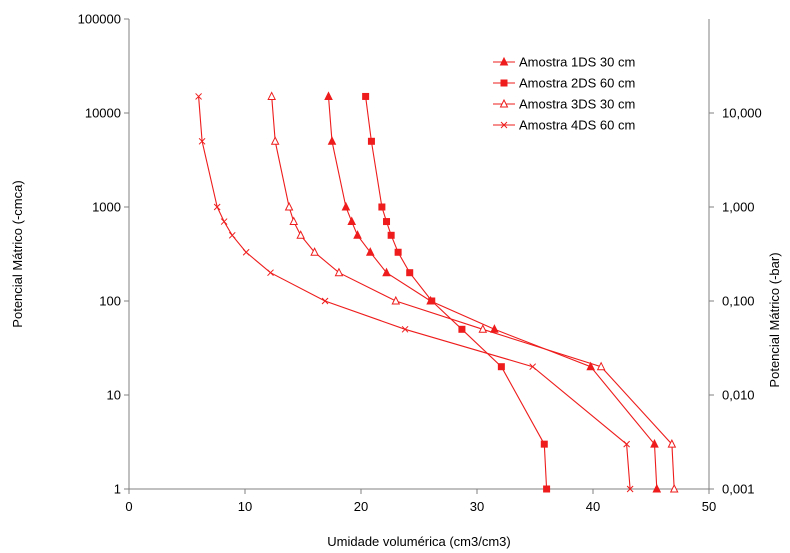 This screenshot has height=553, width=790. I want to click on y-tick-label: 1000, so click(106, 207).